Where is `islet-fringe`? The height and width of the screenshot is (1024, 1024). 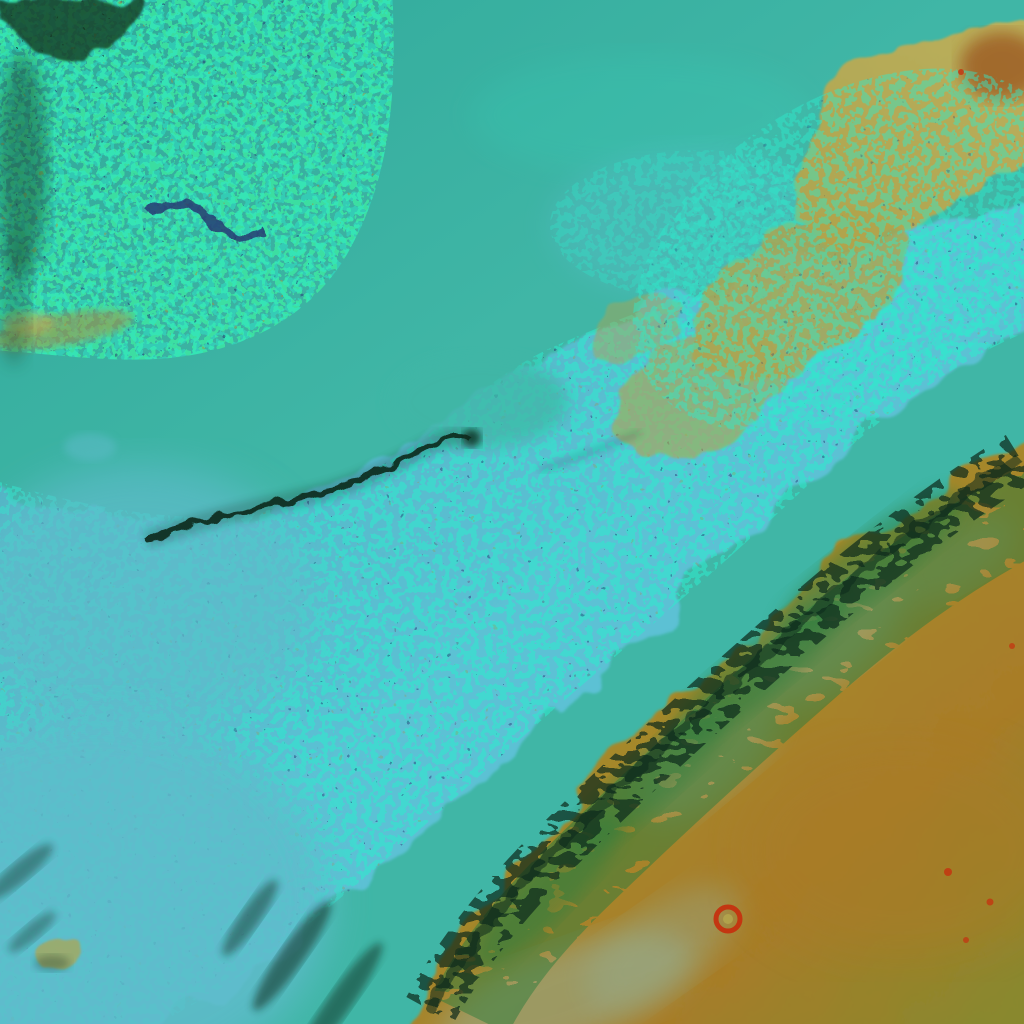
islet-fringe is located at coordinates (52, 963).